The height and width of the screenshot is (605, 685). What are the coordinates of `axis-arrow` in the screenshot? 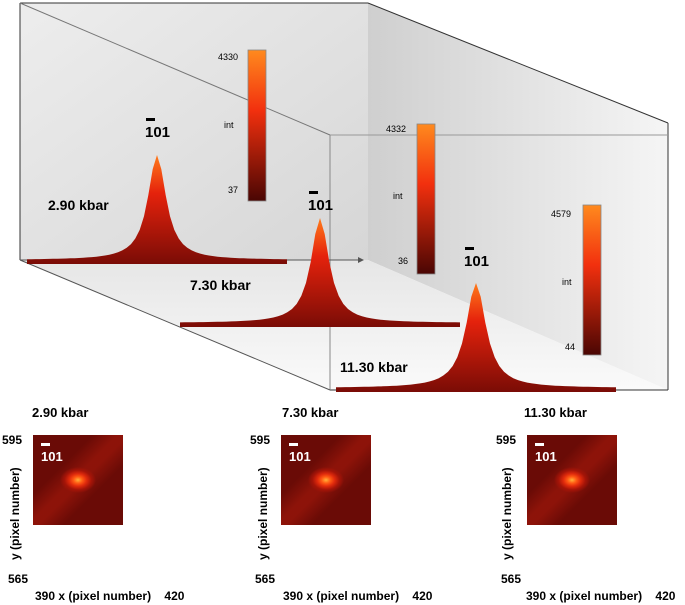 It's located at (361, 260).